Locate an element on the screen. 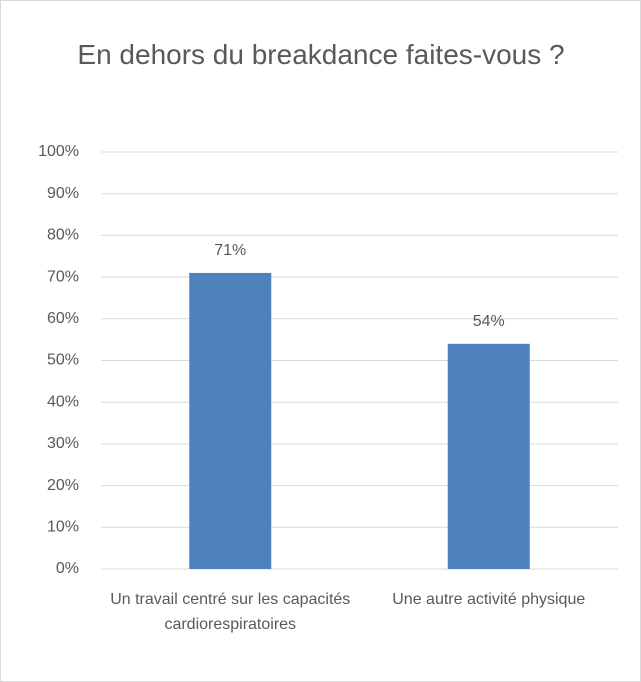 This screenshot has height=682, width=641. y-tick-label: 30% is located at coordinates (63, 443).